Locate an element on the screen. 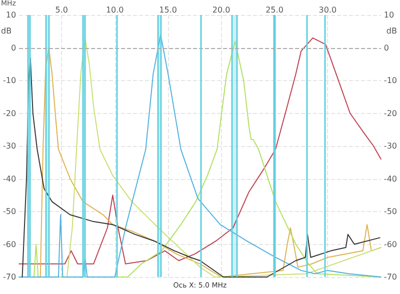 The width and height of the screenshot is (400, 294). y-tick-label: -10 is located at coordinates (9, 80).